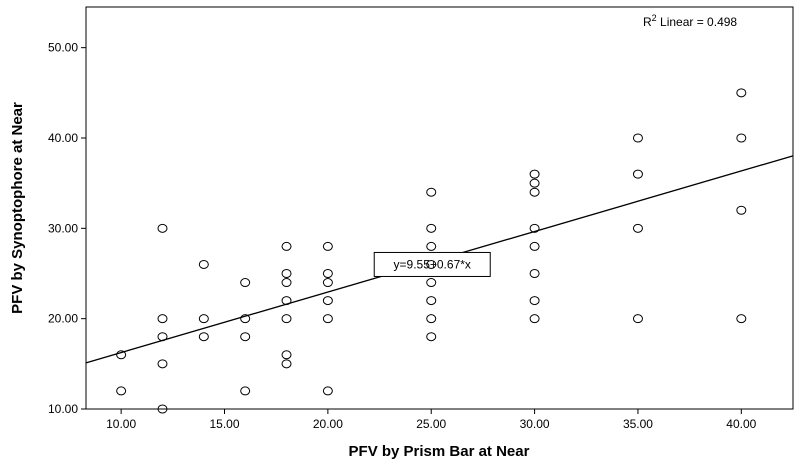 Image resolution: width=800 pixels, height=463 pixels. I want to click on r-squared-label: R2 Linear = 0.498, so click(690, 21).